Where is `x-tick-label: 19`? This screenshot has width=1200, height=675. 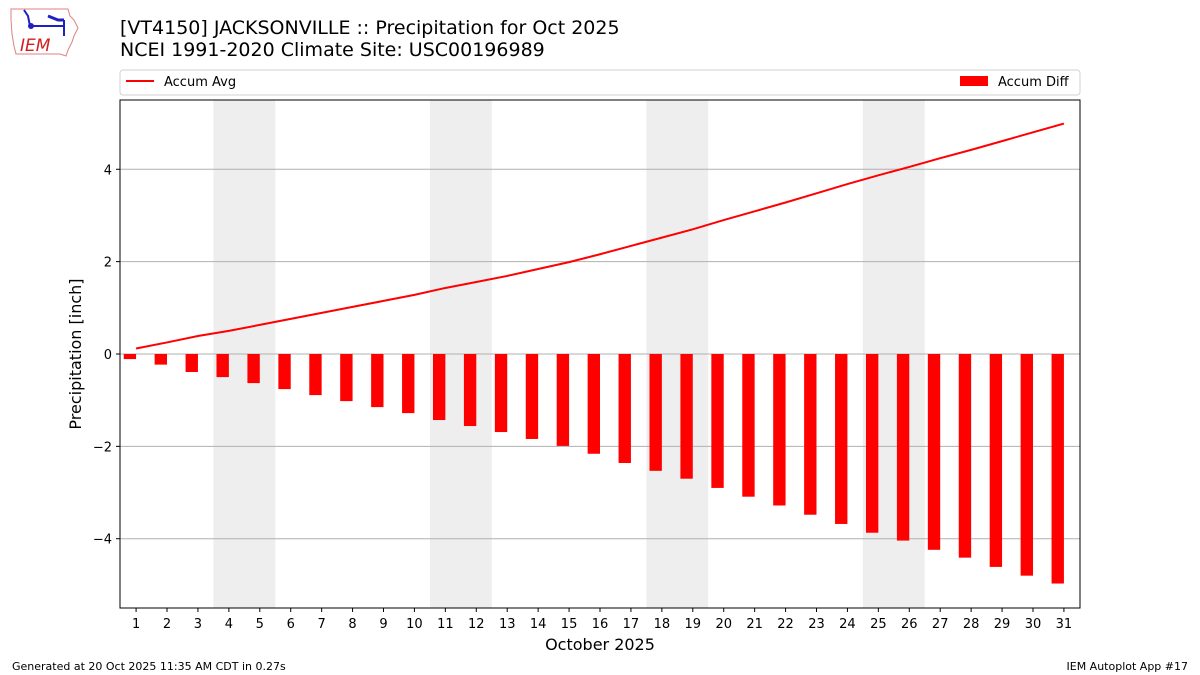 x-tick-label: 19 is located at coordinates (693, 624).